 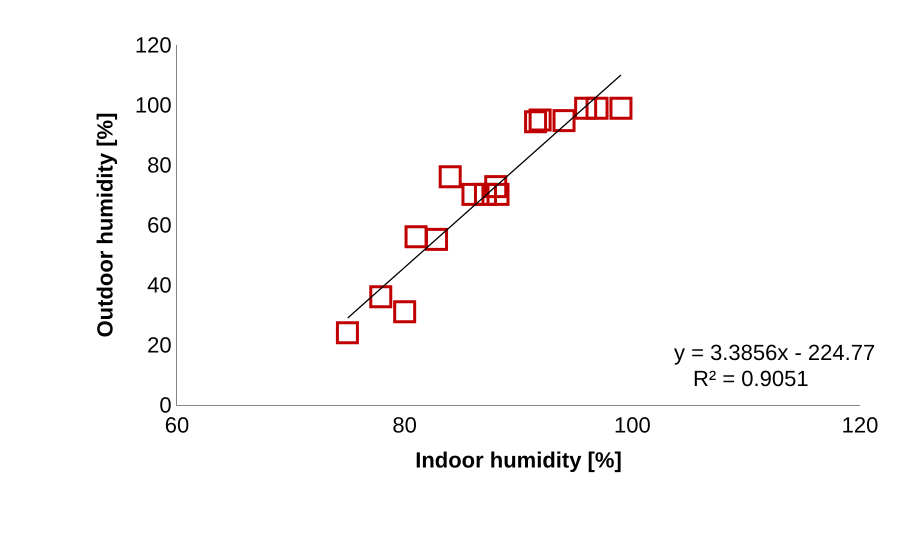 What do you see at coordinates (159, 285) in the screenshot?
I see `y-tick-label: 40` at bounding box center [159, 285].